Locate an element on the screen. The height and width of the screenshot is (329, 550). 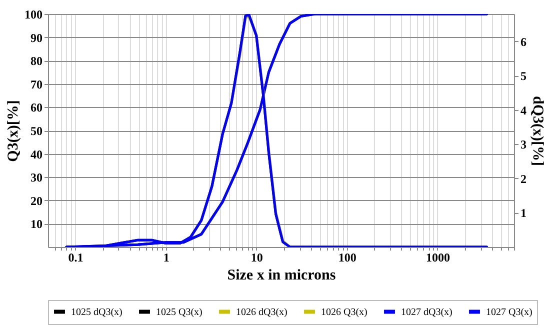
legend-label: 1027 dQ3(x) is located at coordinates (426, 312).